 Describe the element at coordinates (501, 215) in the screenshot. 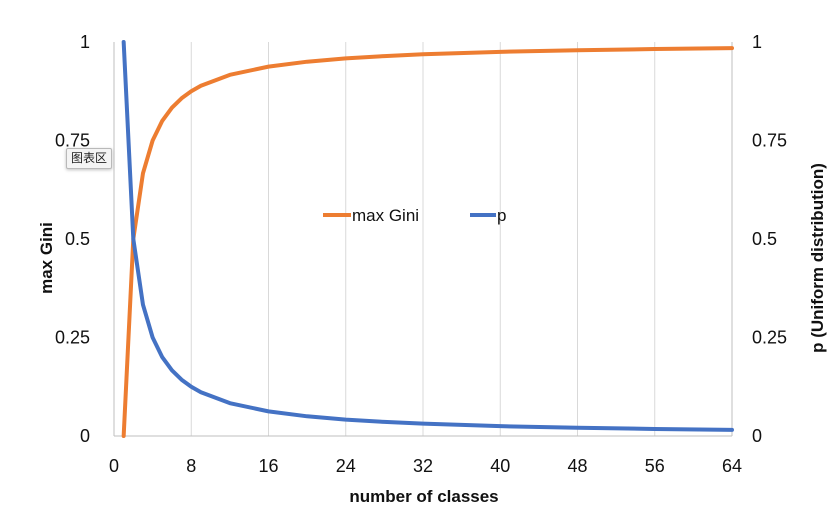

I see `legend-label-p: p` at that location.